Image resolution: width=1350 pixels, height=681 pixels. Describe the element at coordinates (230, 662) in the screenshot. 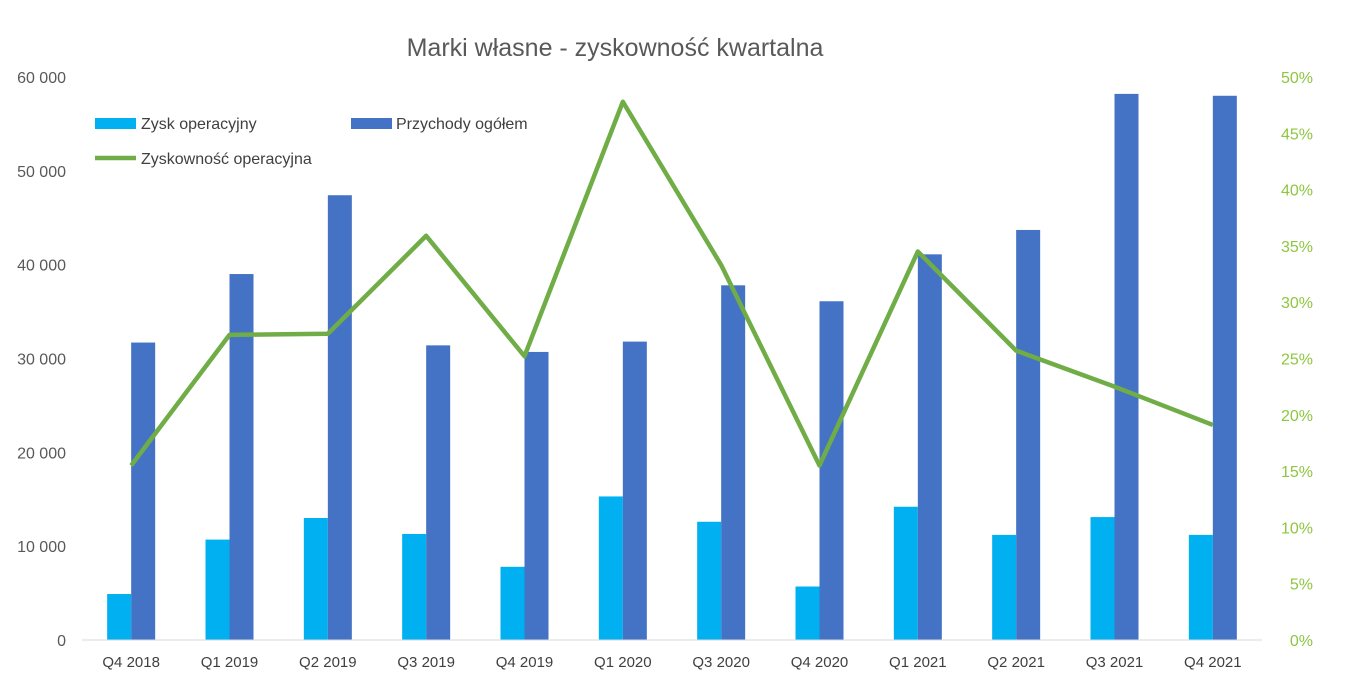

I see `x-tick-label: Q1 2019` at that location.